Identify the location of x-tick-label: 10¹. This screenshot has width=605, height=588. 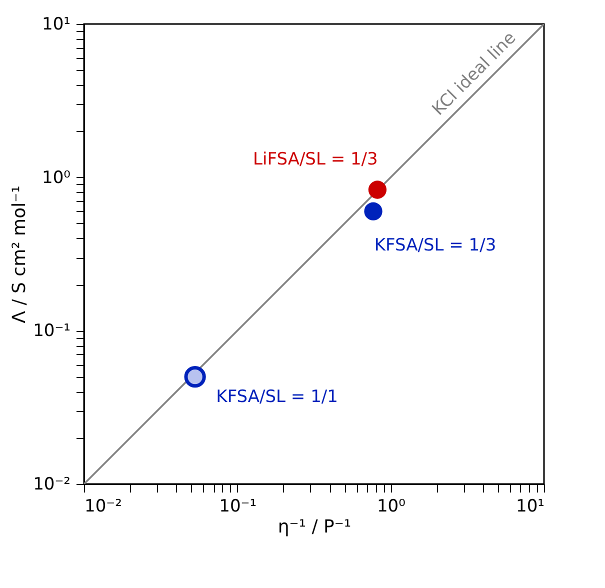
(530, 506).